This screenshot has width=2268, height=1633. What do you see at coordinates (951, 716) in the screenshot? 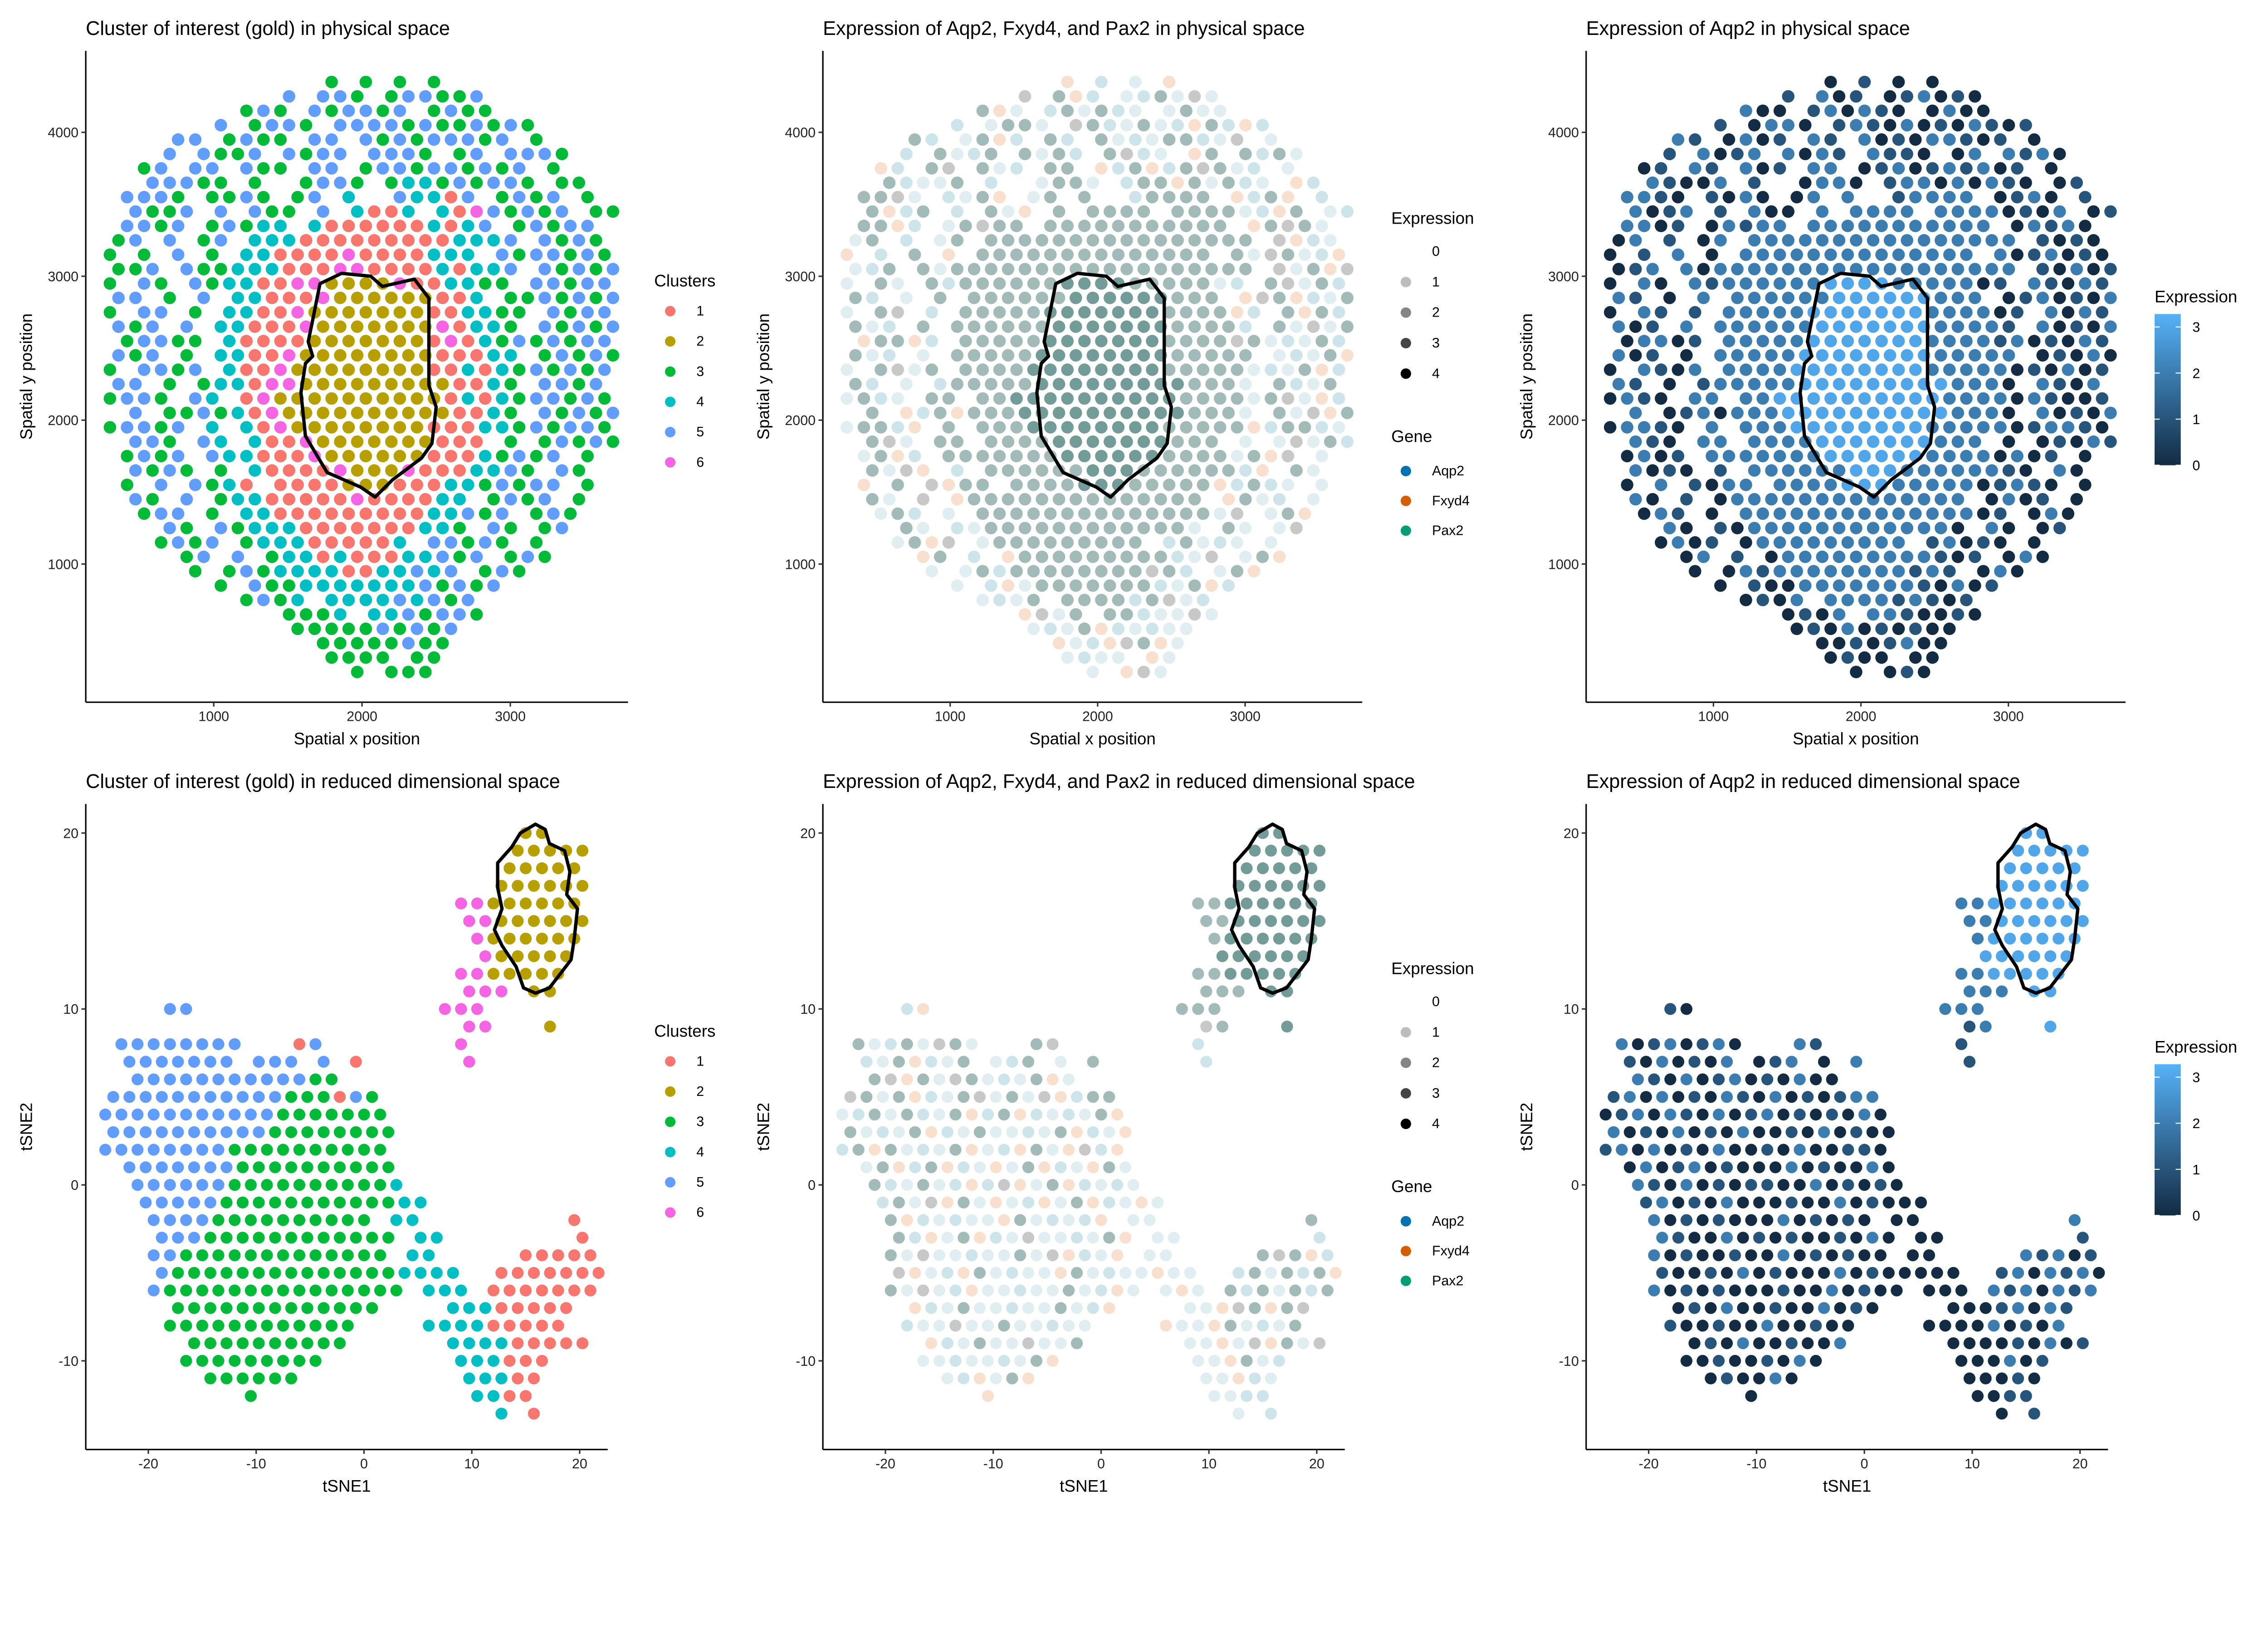
I see `x-tick-label: 1000` at bounding box center [951, 716].